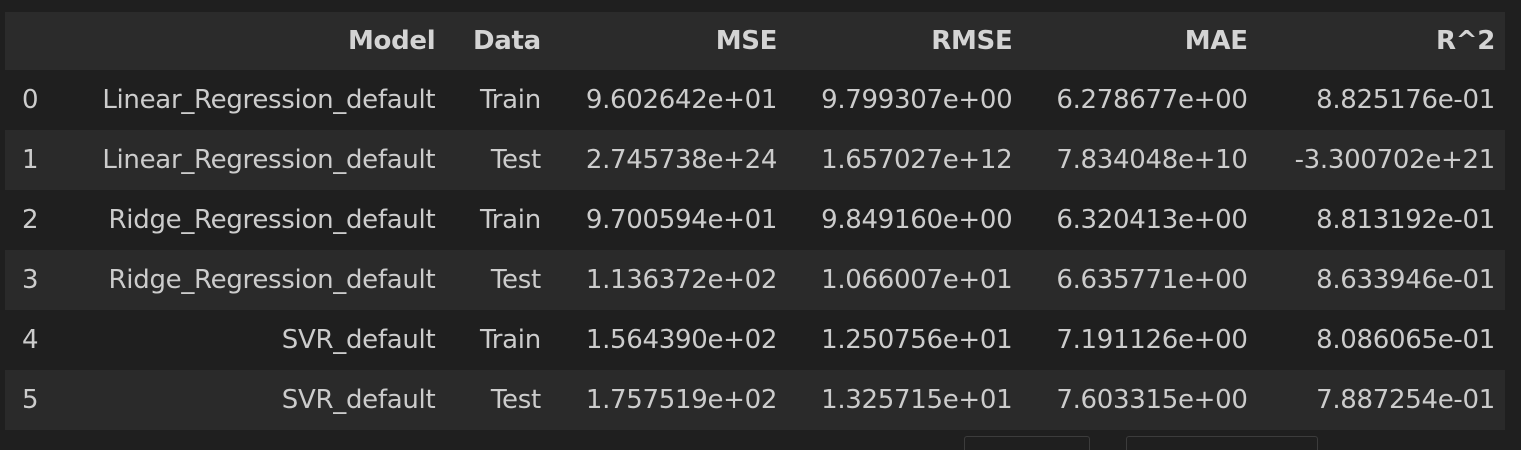 Image resolution: width=1521 pixels, height=450 pixels. Describe the element at coordinates (1405, 280) in the screenshot. I see `cell-r2: 8.633946e-01` at that location.